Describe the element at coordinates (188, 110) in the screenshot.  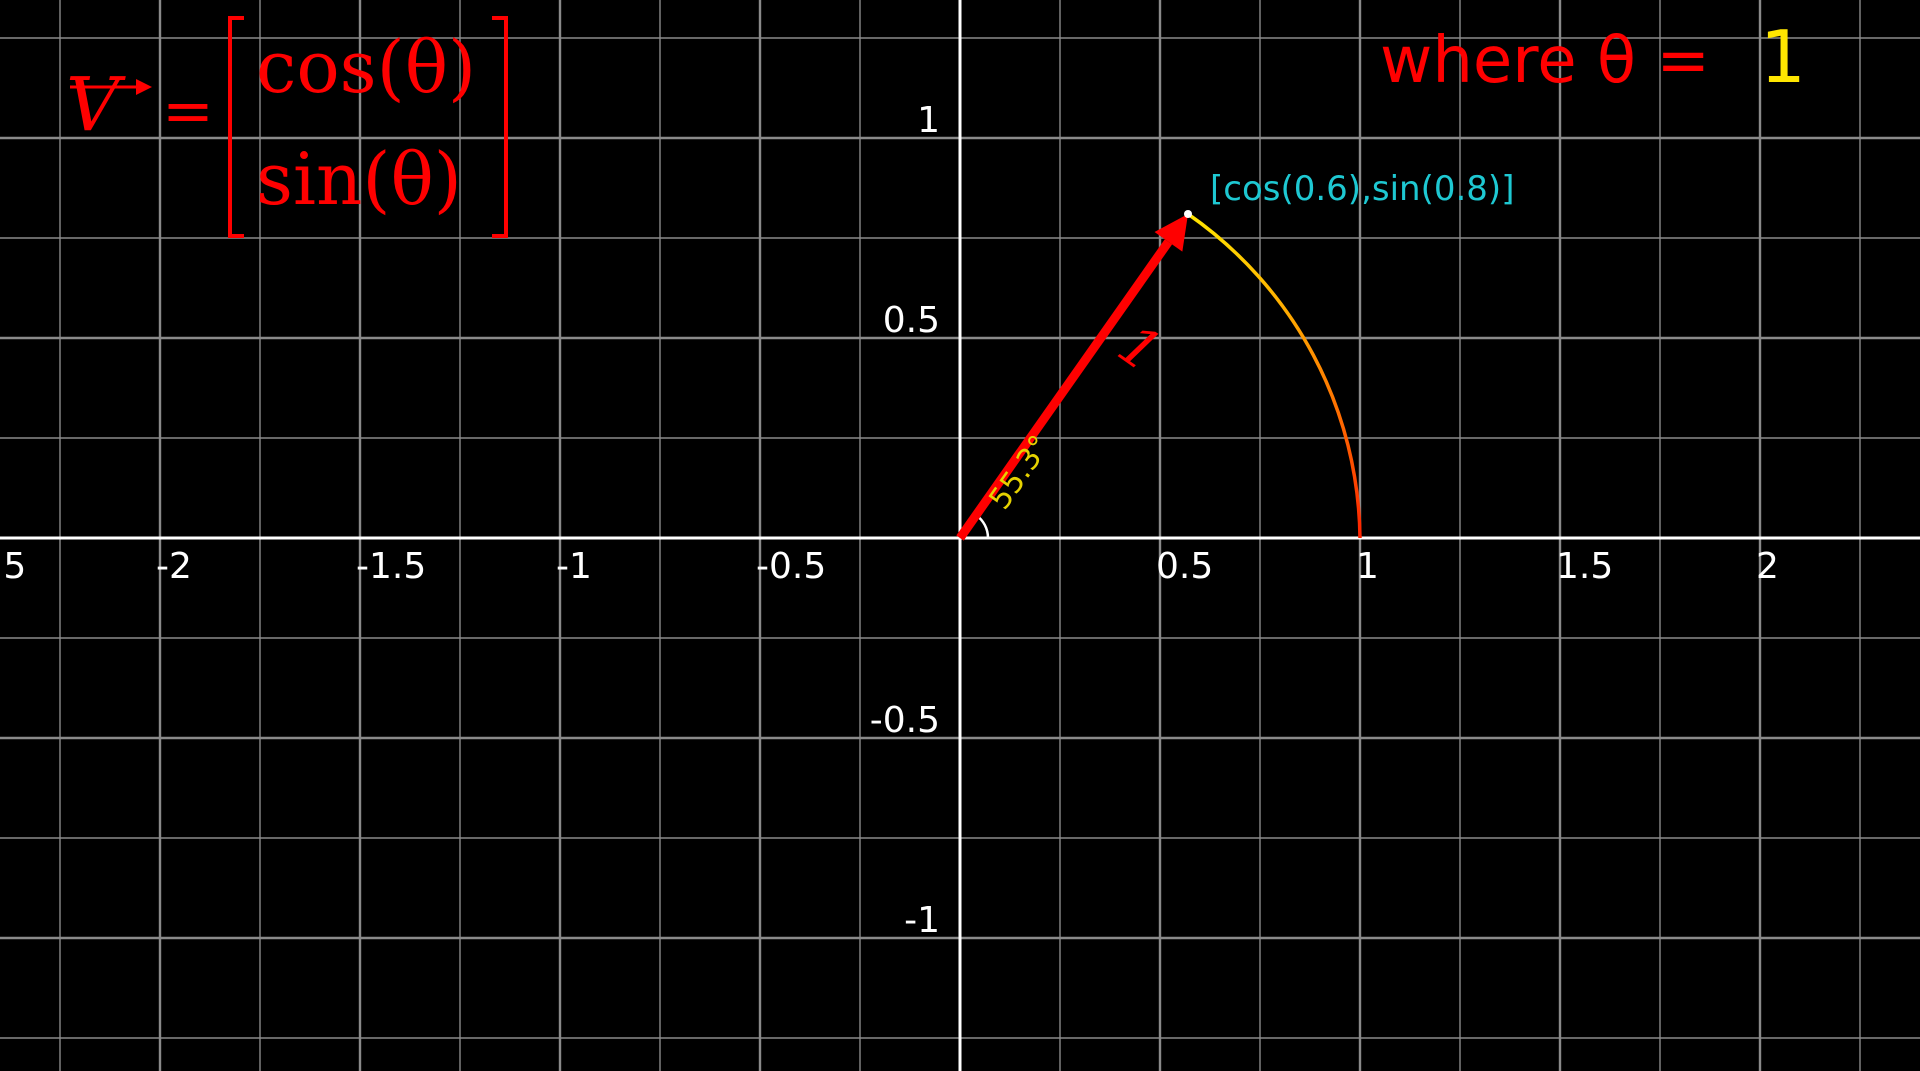
I see `formula-equals-sign: =` at that location.